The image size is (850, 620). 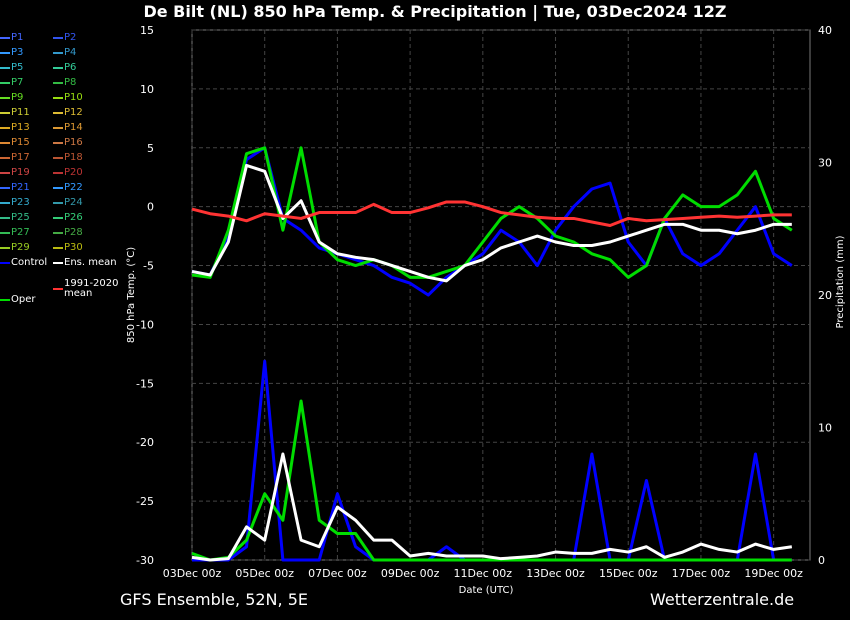 What do you see at coordinates (150, 148) in the screenshot?
I see `y-tick-label: 5` at bounding box center [150, 148].